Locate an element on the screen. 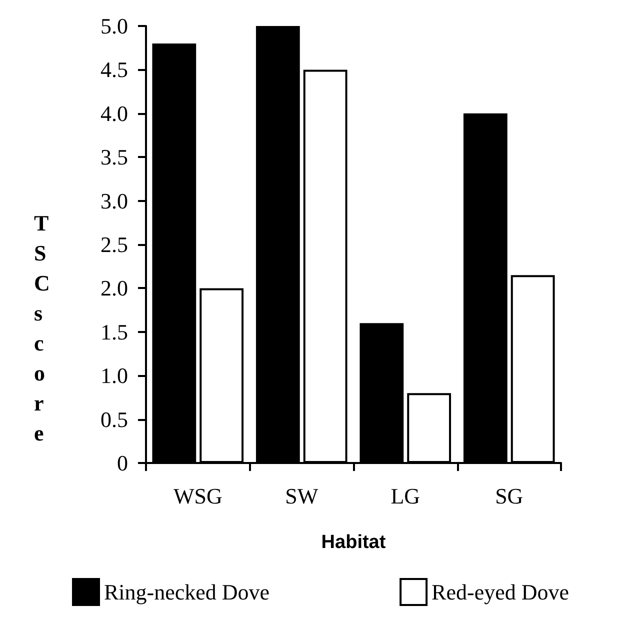 Image resolution: width=641 pixels, height=623 pixels. x-axis-title: Habitat is located at coordinates (353, 542).